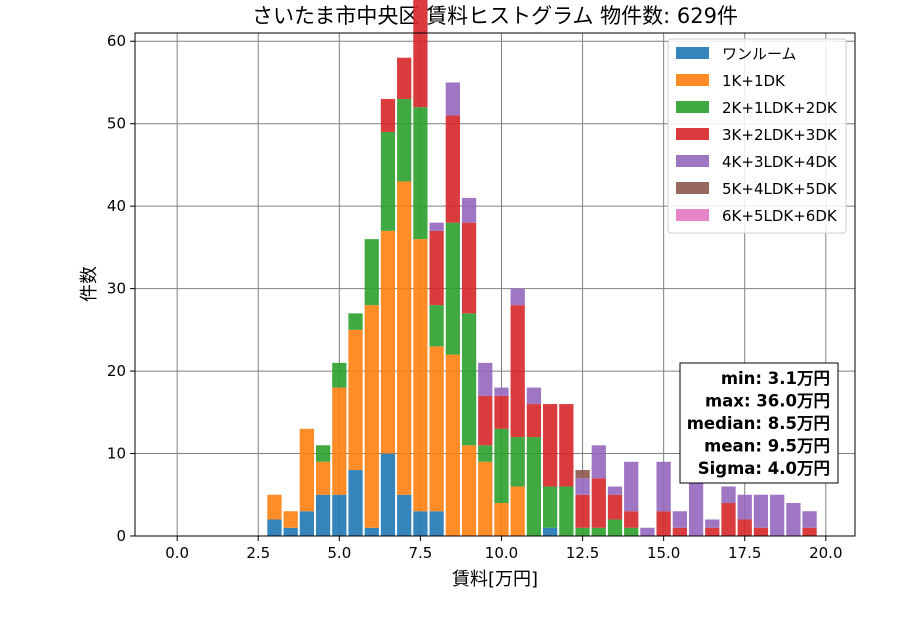 Image resolution: width=900 pixels, height=630 pixels. Describe the element at coordinates (780, 189) in the screenshot. I see `legend-label: 5K+4LDK+5DK` at that location.